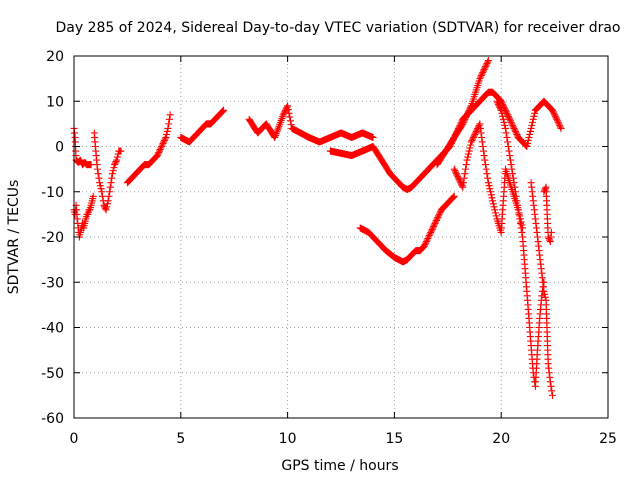 Image resolution: width=640 pixels, height=485 pixels. I want to click on x-tick-label: 5, so click(180, 439).